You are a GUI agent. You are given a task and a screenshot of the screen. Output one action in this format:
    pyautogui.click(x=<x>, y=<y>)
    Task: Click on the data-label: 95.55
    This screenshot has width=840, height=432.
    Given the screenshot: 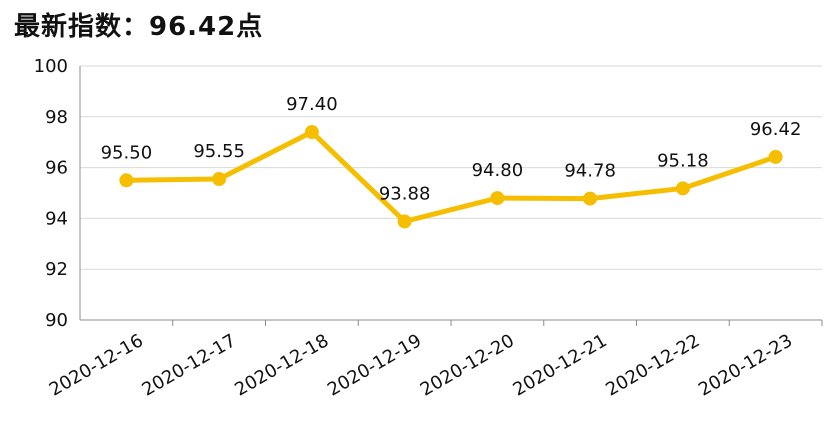 What is the action you would take?
    pyautogui.click(x=219, y=151)
    